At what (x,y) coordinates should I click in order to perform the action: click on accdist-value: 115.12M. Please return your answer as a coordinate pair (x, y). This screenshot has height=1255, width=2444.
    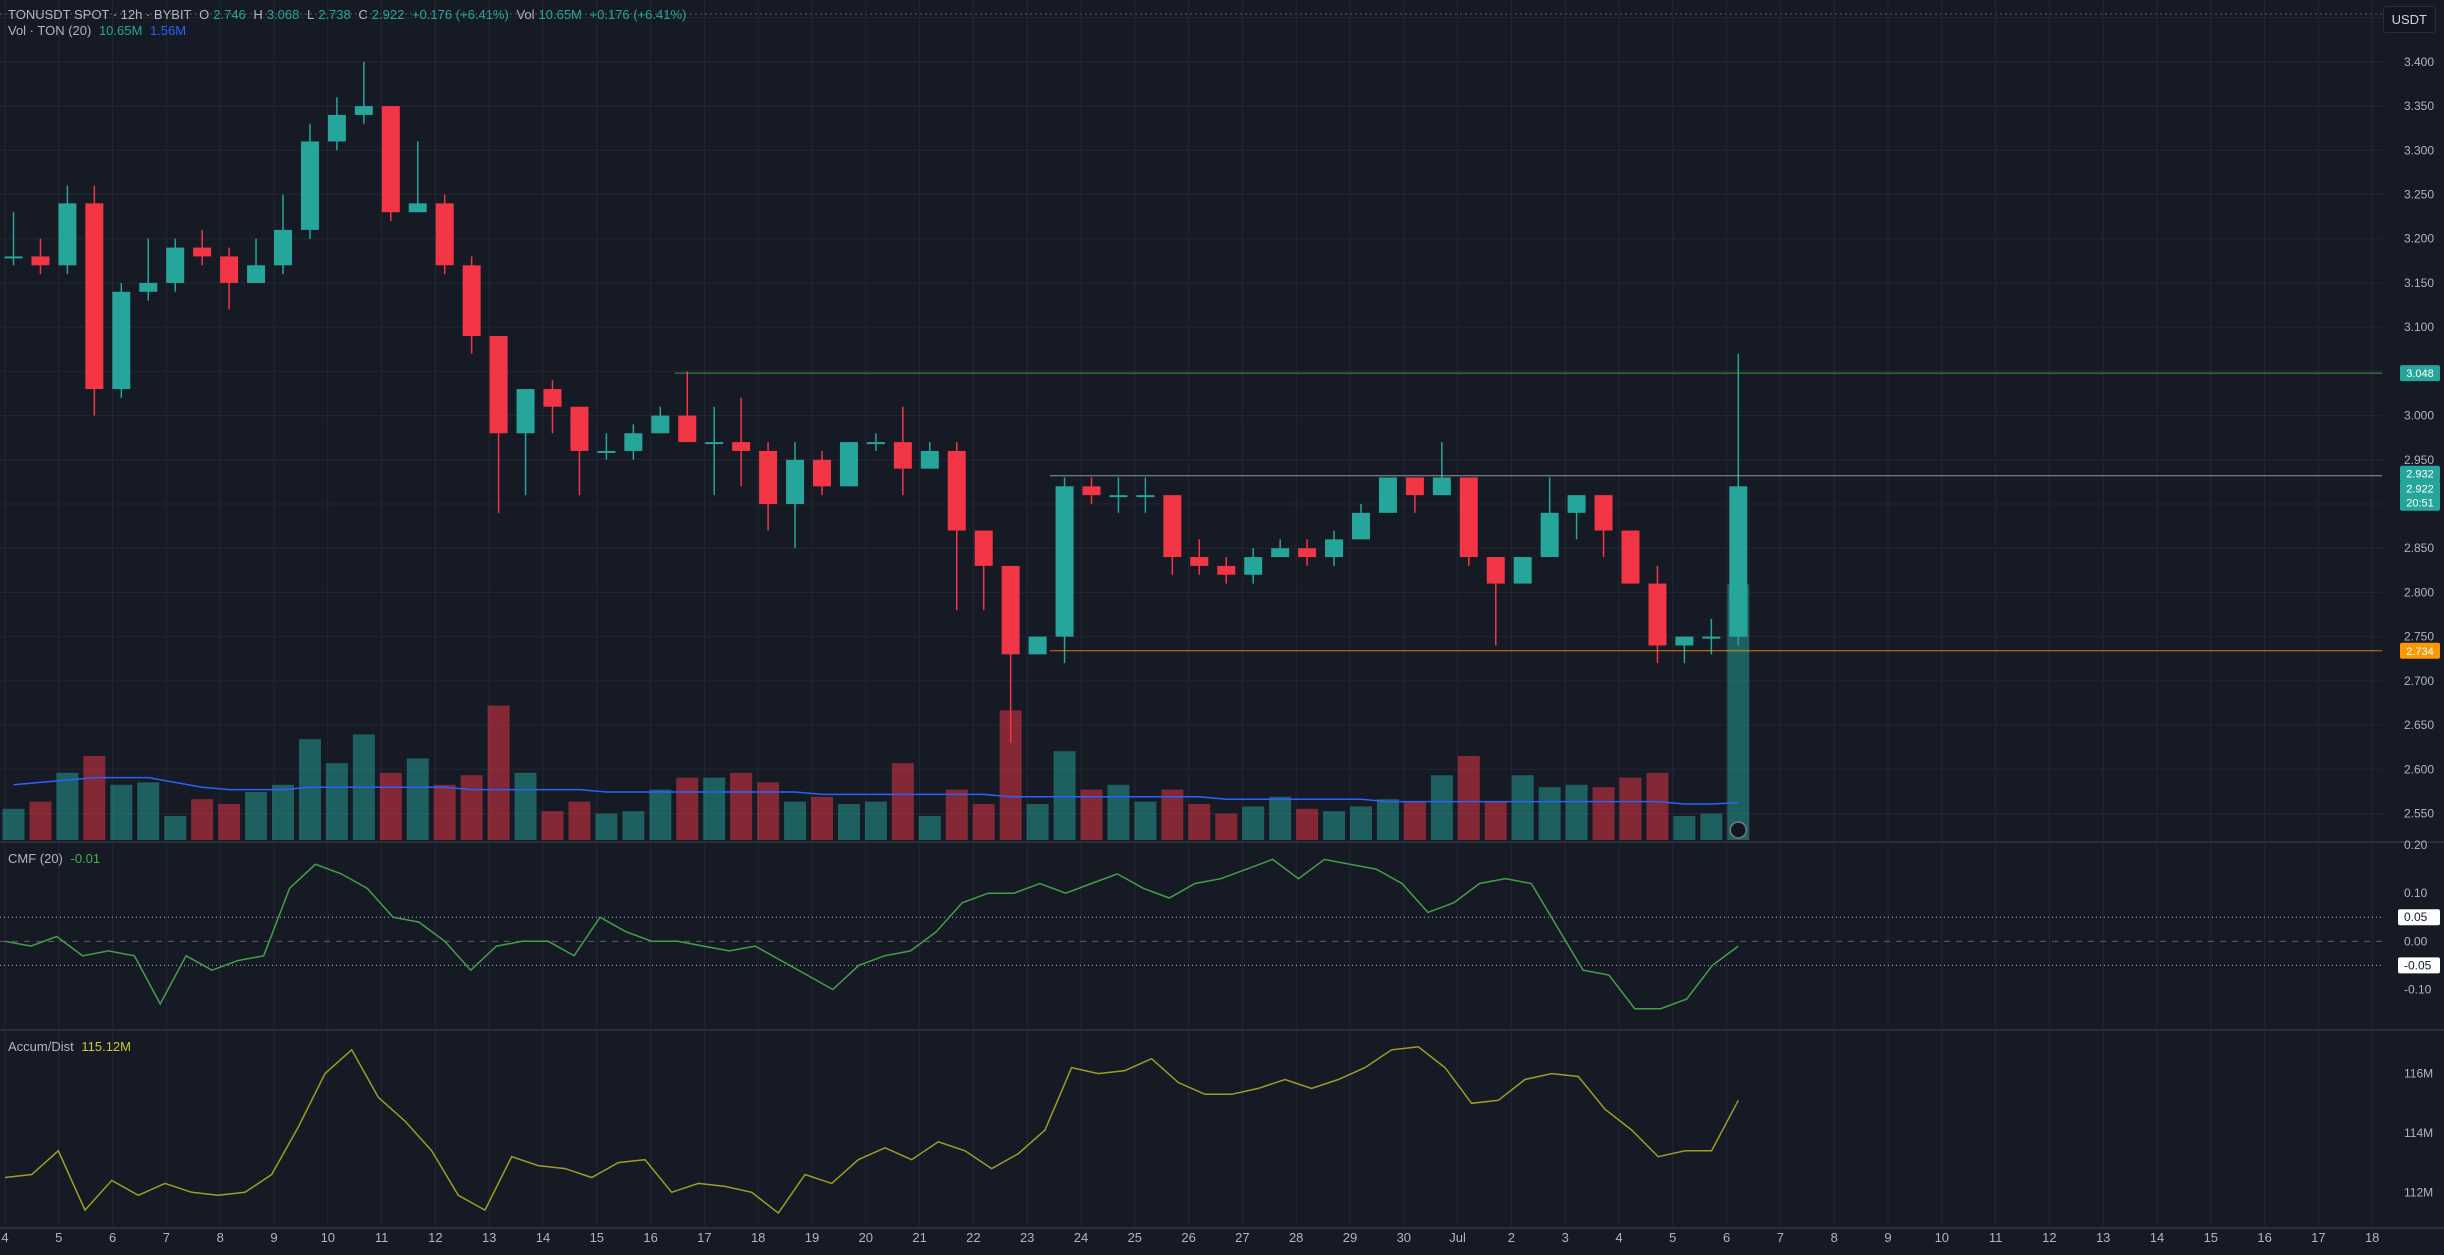
    Looking at the image, I should click on (106, 1046).